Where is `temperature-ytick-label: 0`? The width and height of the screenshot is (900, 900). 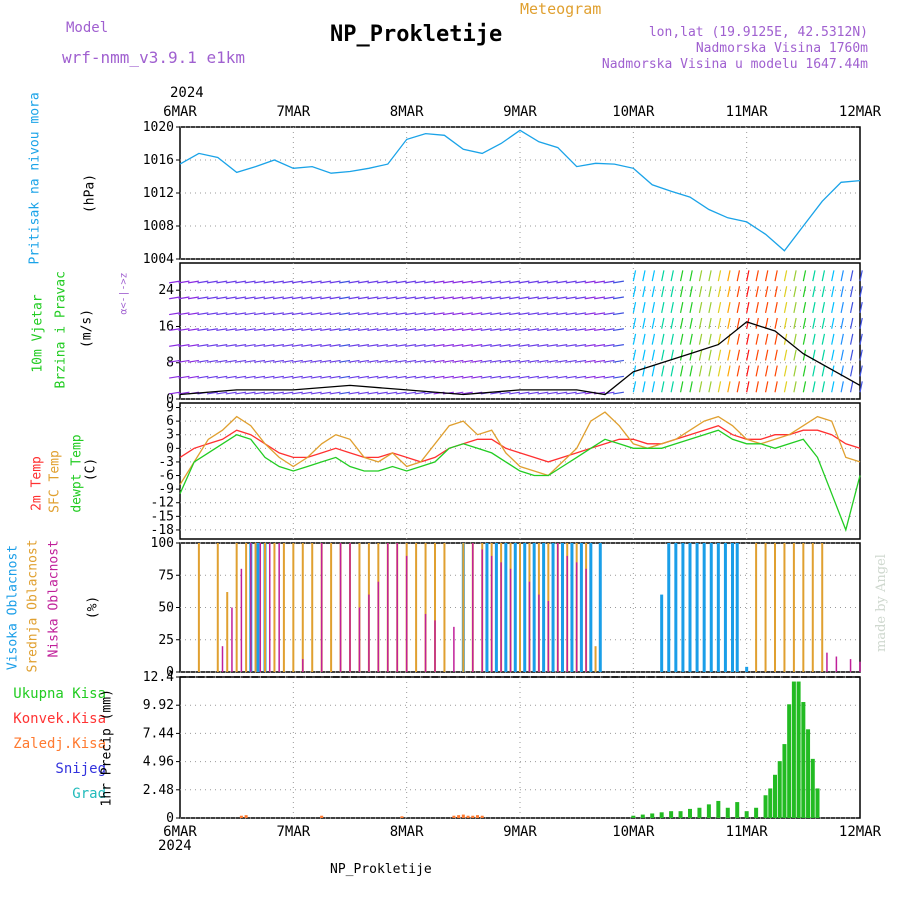
temperature-ytick-label: 0 is located at coordinates (170, 448).